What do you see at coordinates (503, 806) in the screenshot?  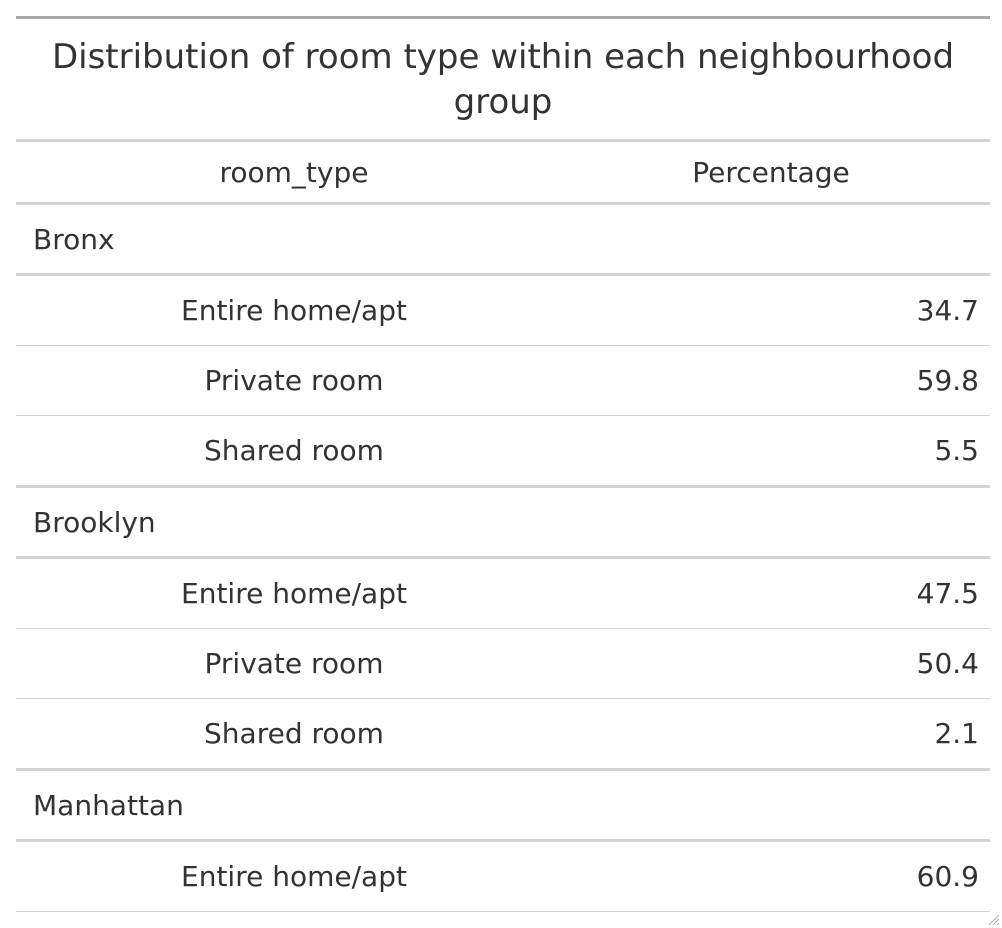 I see `group-row-manhattan: Manhattan` at bounding box center [503, 806].